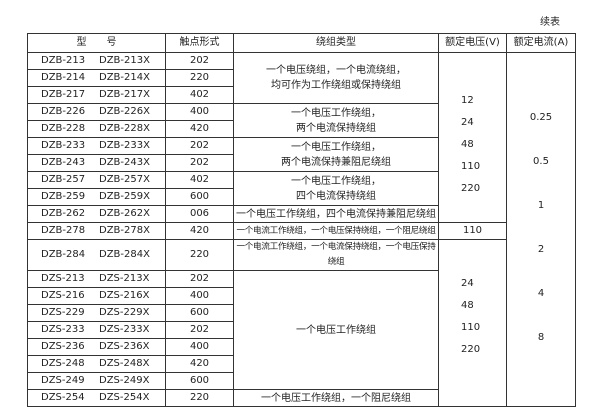  What do you see at coordinates (199, 43) in the screenshot?
I see `header-contact: 触点形式` at bounding box center [199, 43].